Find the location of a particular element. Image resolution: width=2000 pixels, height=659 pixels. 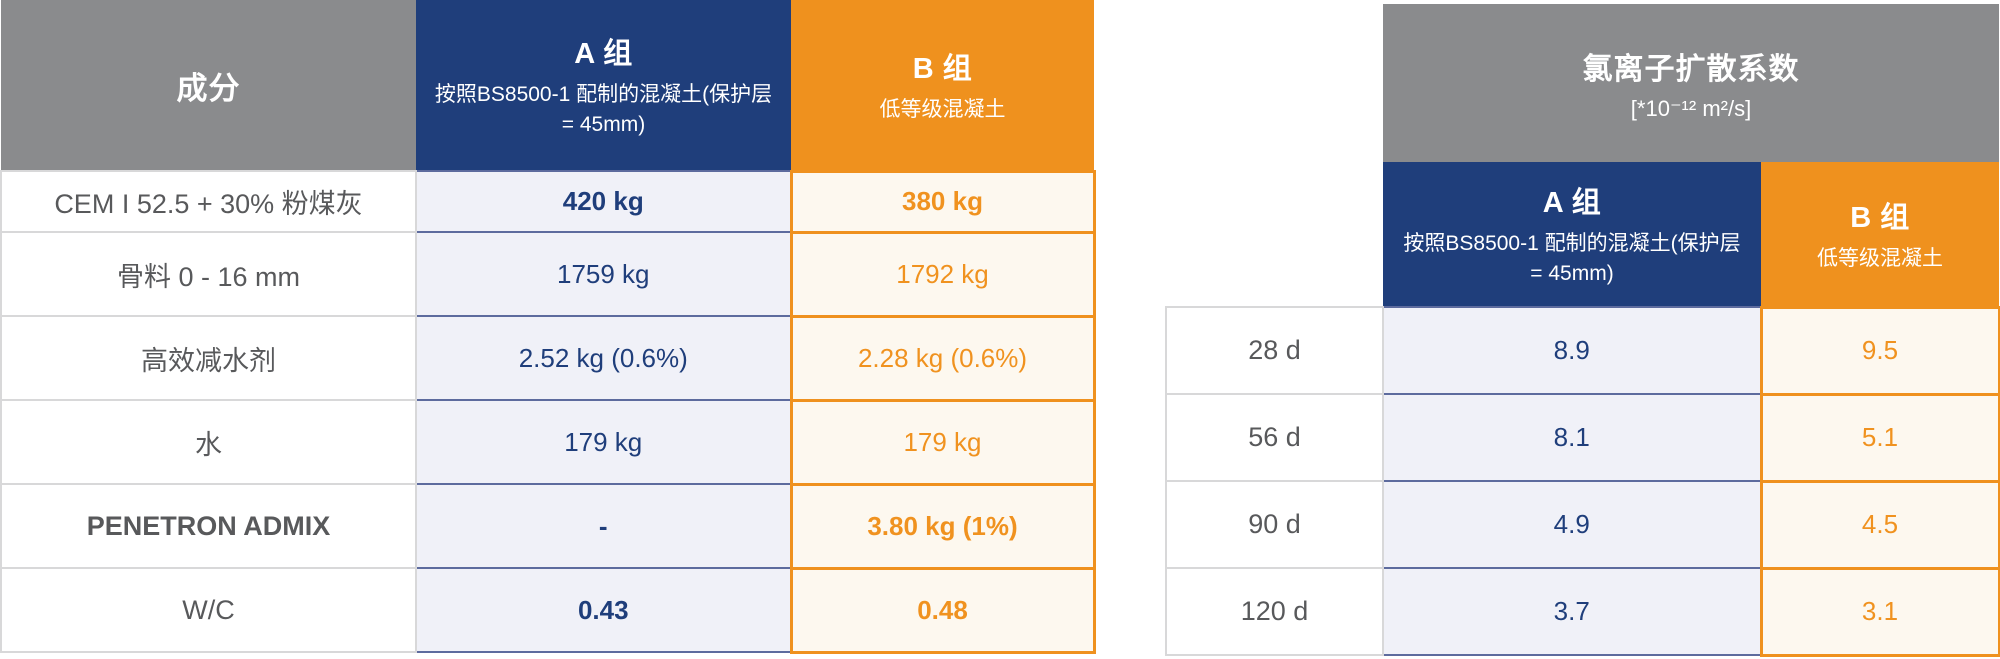

diffusion-title-row: 氯离子扩散系数 [*10⁻¹² m²/s] is located at coordinates (1582, 83).